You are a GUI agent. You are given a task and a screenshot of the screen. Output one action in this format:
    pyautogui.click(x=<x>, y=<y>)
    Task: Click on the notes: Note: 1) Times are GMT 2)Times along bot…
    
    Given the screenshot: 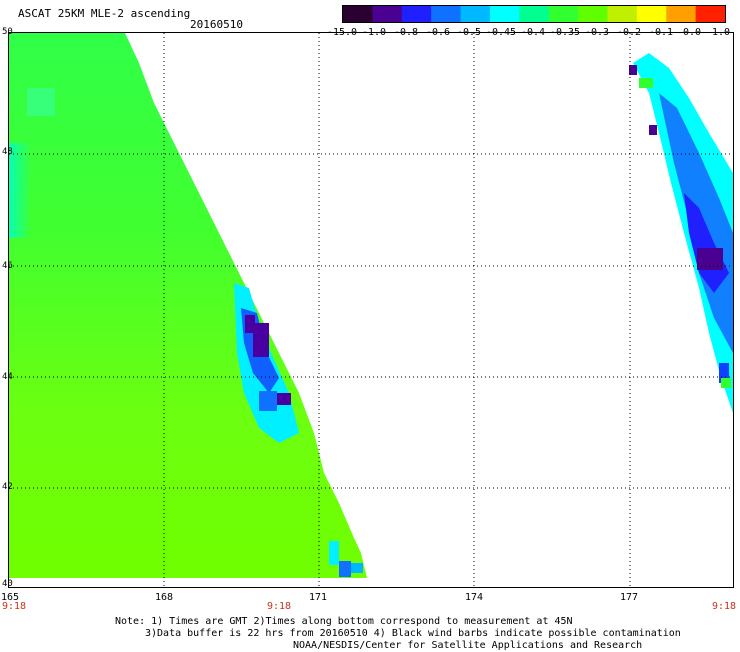 What is the action you would take?
    pyautogui.click(x=398, y=634)
    